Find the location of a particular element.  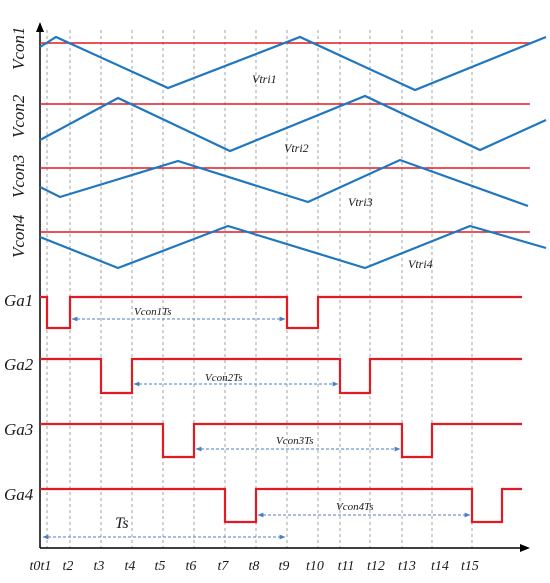

time-label-t14: t14 is located at coordinates (440, 566).